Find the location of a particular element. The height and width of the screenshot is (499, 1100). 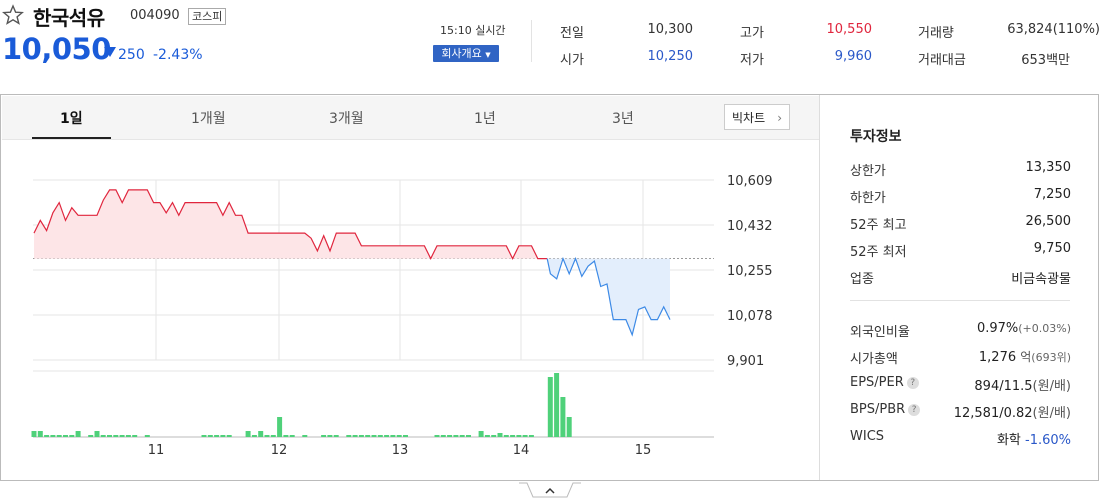

open-label: 시가 is located at coordinates (572, 60).